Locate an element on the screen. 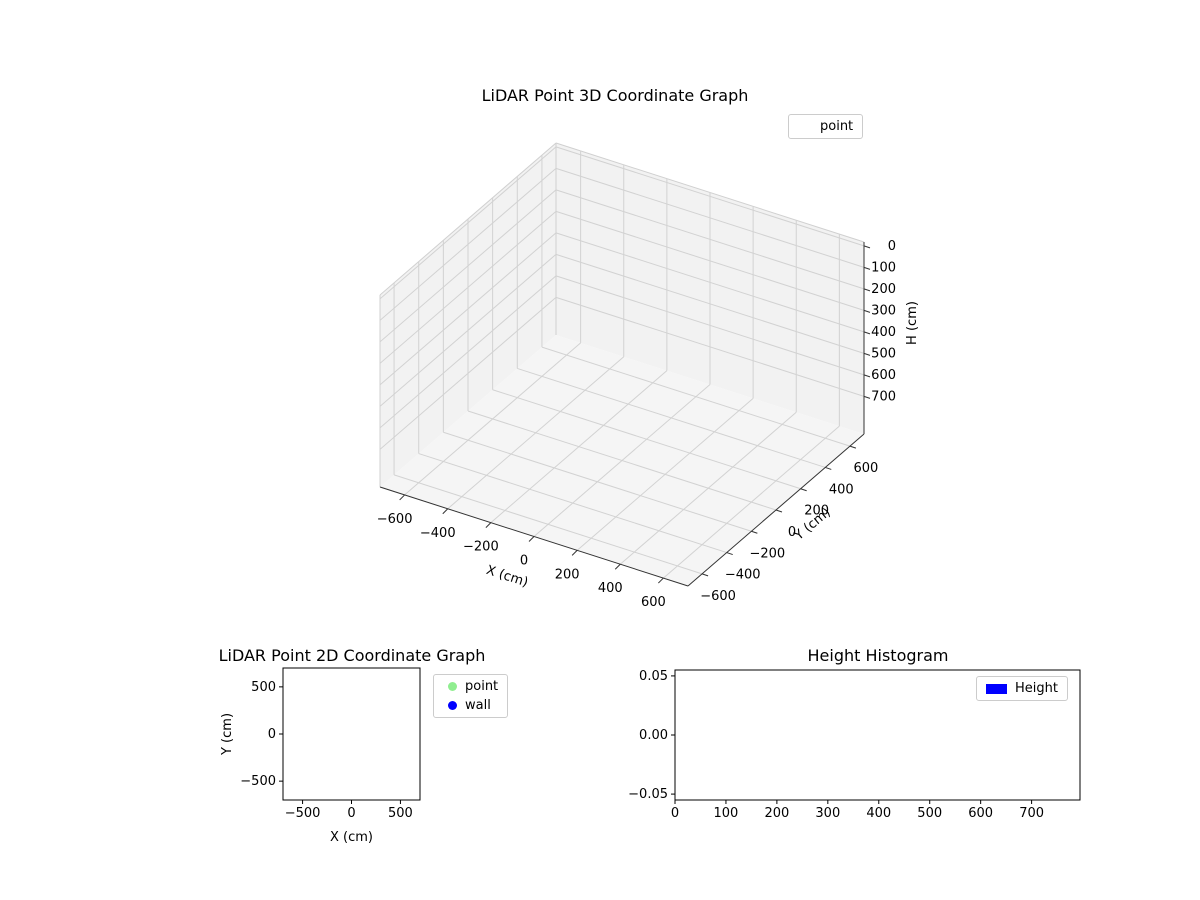 The height and width of the screenshot is (900, 1200). histogram-plot-area: 0 100 200 300 400 500 600 700 0.05 0.00 −0.05 is located at coordinates (854, 745).